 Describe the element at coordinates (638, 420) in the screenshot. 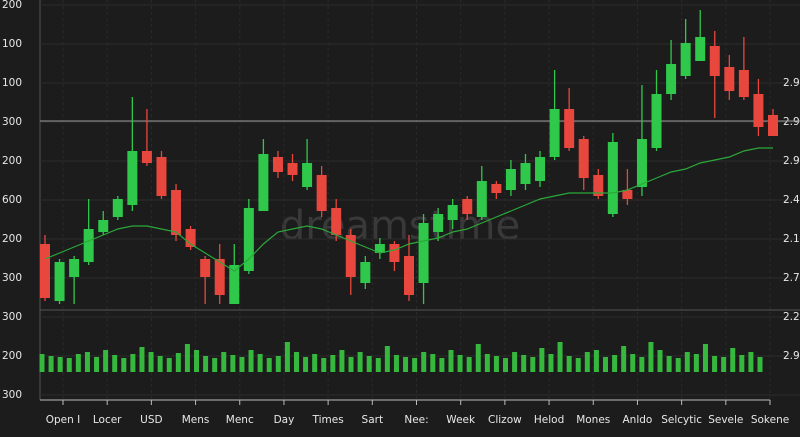

I see `x-tick-label: Anldo` at that location.